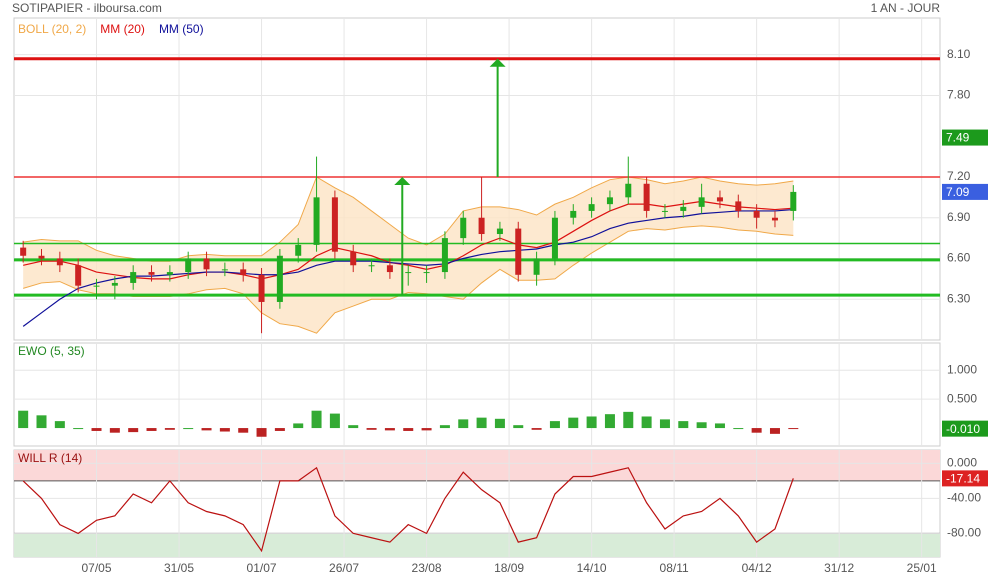  I want to click on x-tick-label: 31/12, so click(839, 568).